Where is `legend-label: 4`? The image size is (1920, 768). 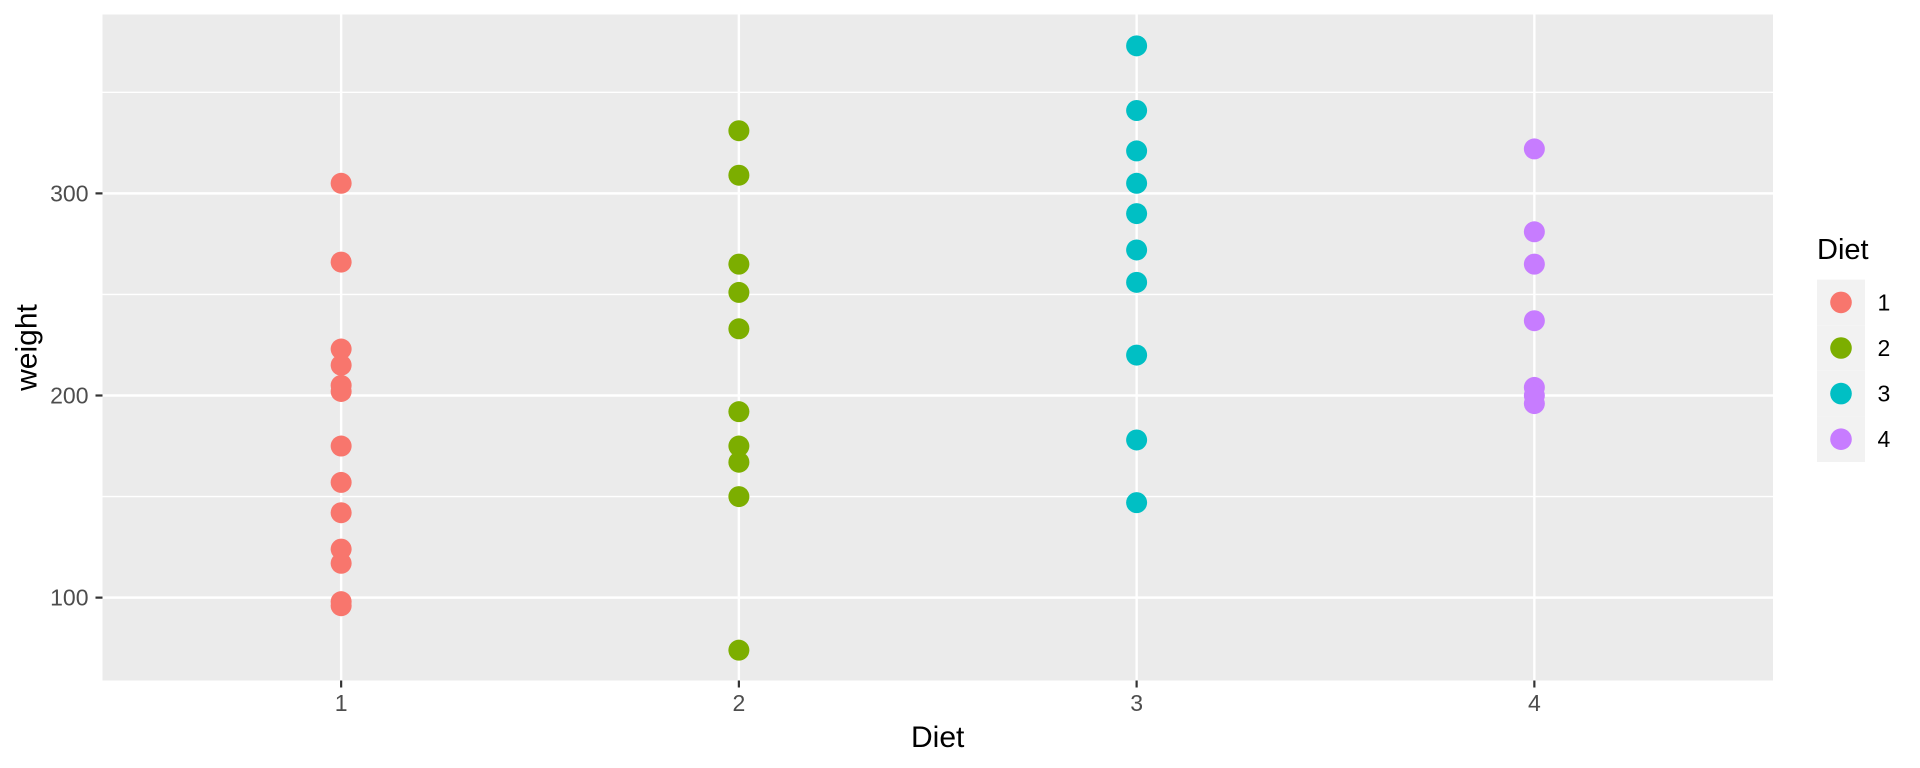
legend-label: 4 is located at coordinates (1884, 439).